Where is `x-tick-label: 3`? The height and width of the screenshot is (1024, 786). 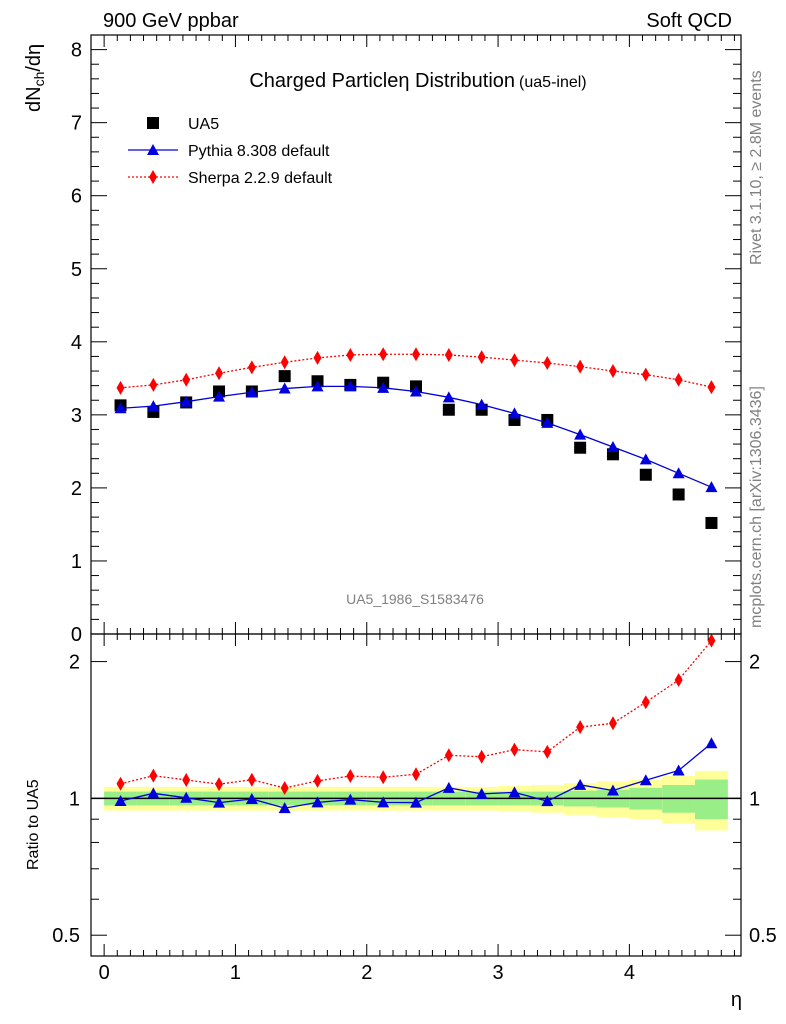 x-tick-label: 3 is located at coordinates (498, 973).